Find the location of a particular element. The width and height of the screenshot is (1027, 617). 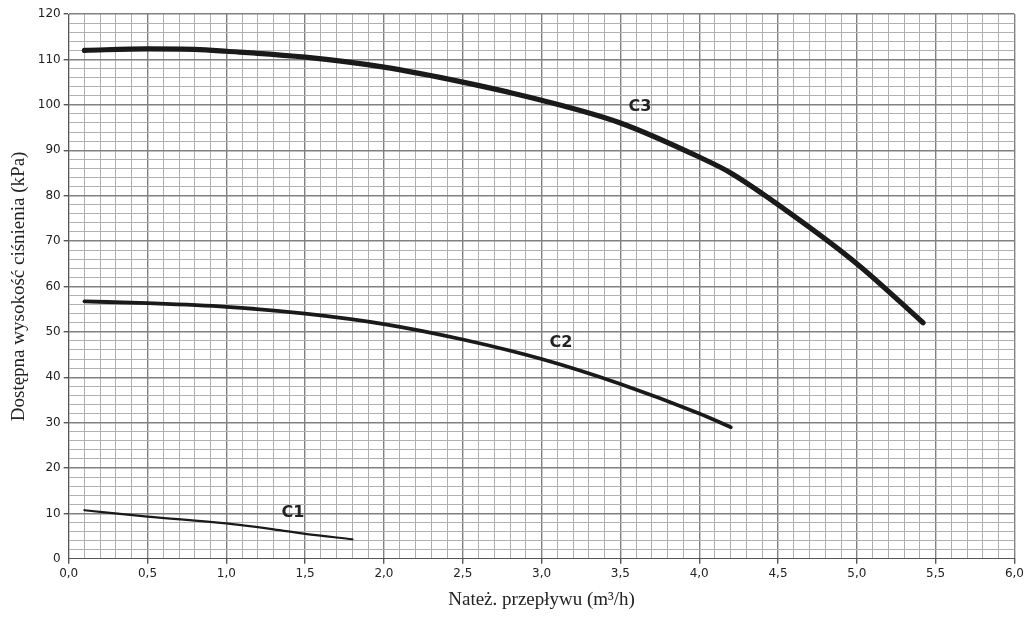

y-tick-label: 90 is located at coordinates (53, 149).